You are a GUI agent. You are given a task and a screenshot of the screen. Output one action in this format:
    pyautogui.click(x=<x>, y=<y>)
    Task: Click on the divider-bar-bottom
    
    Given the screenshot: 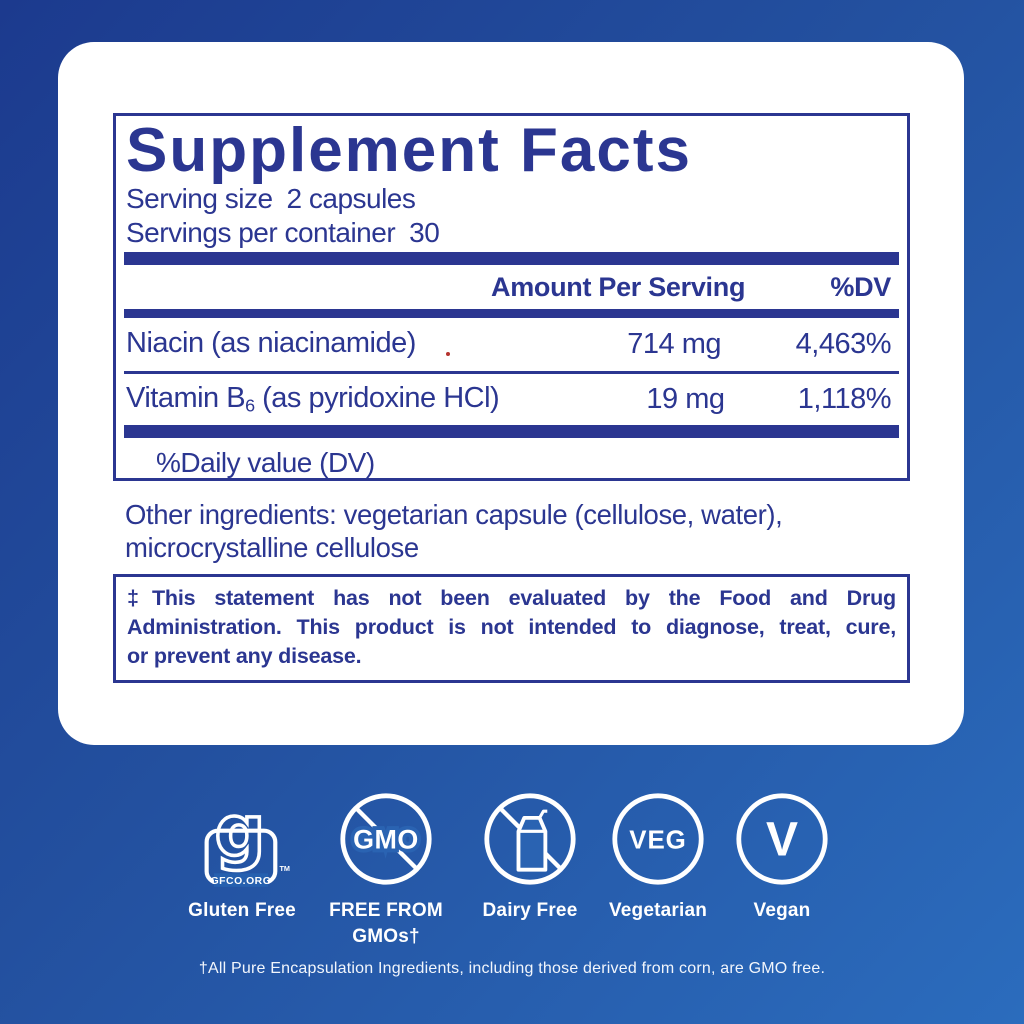 What is the action you would take?
    pyautogui.click(x=511, y=431)
    